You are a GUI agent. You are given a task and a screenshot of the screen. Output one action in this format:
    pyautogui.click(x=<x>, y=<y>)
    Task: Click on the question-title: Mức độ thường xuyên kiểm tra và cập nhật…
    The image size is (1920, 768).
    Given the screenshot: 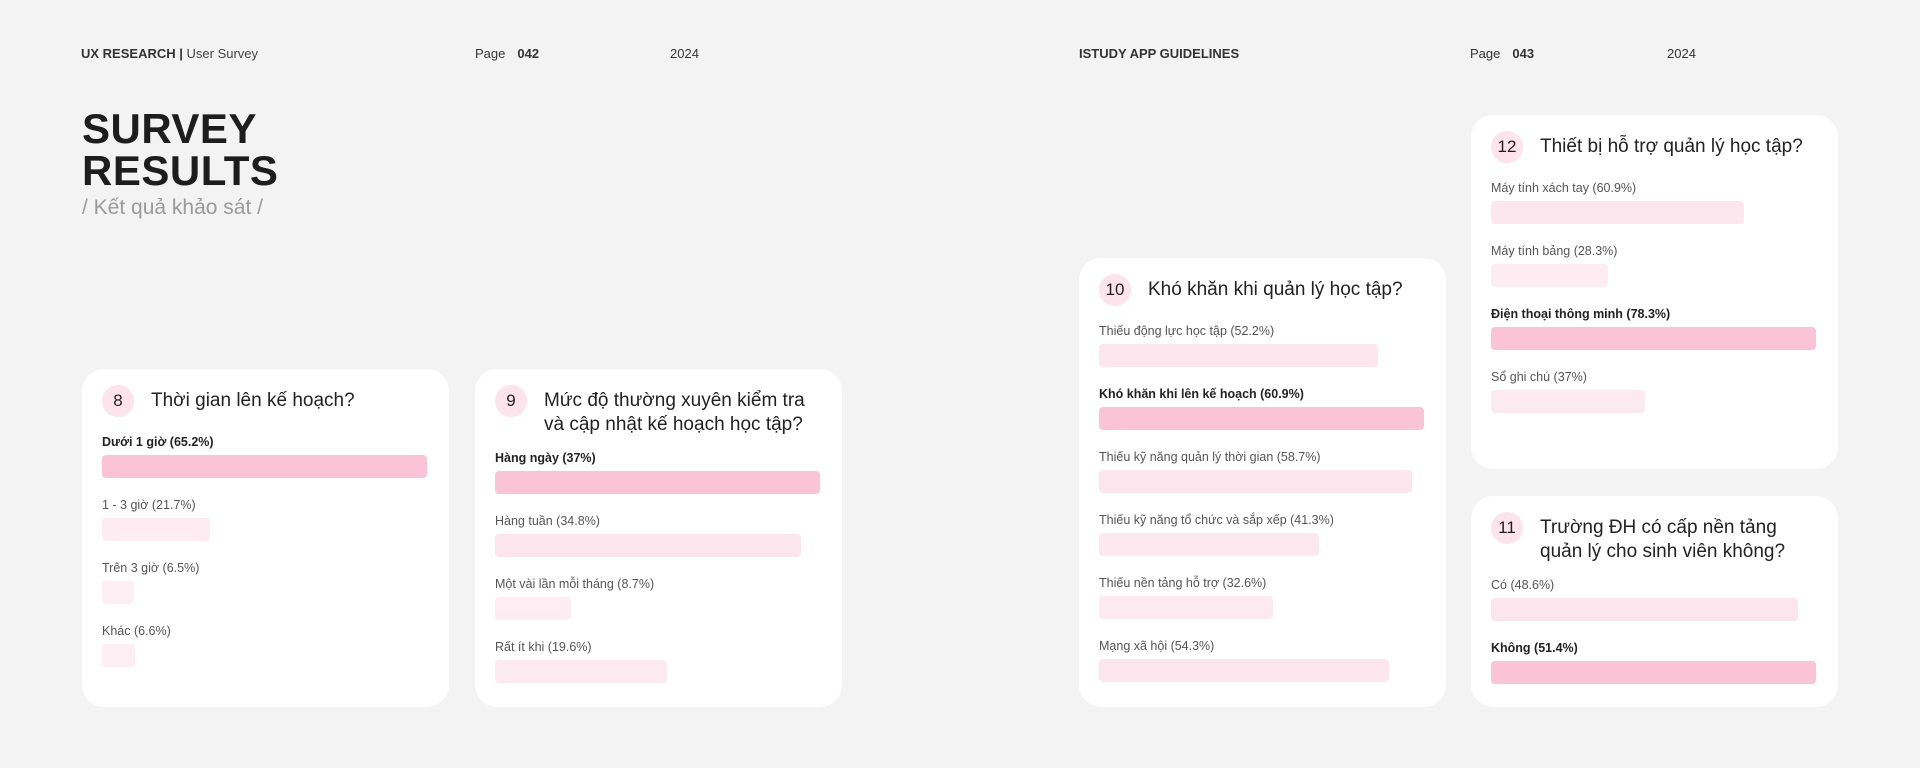 What is the action you would take?
    pyautogui.click(x=674, y=412)
    